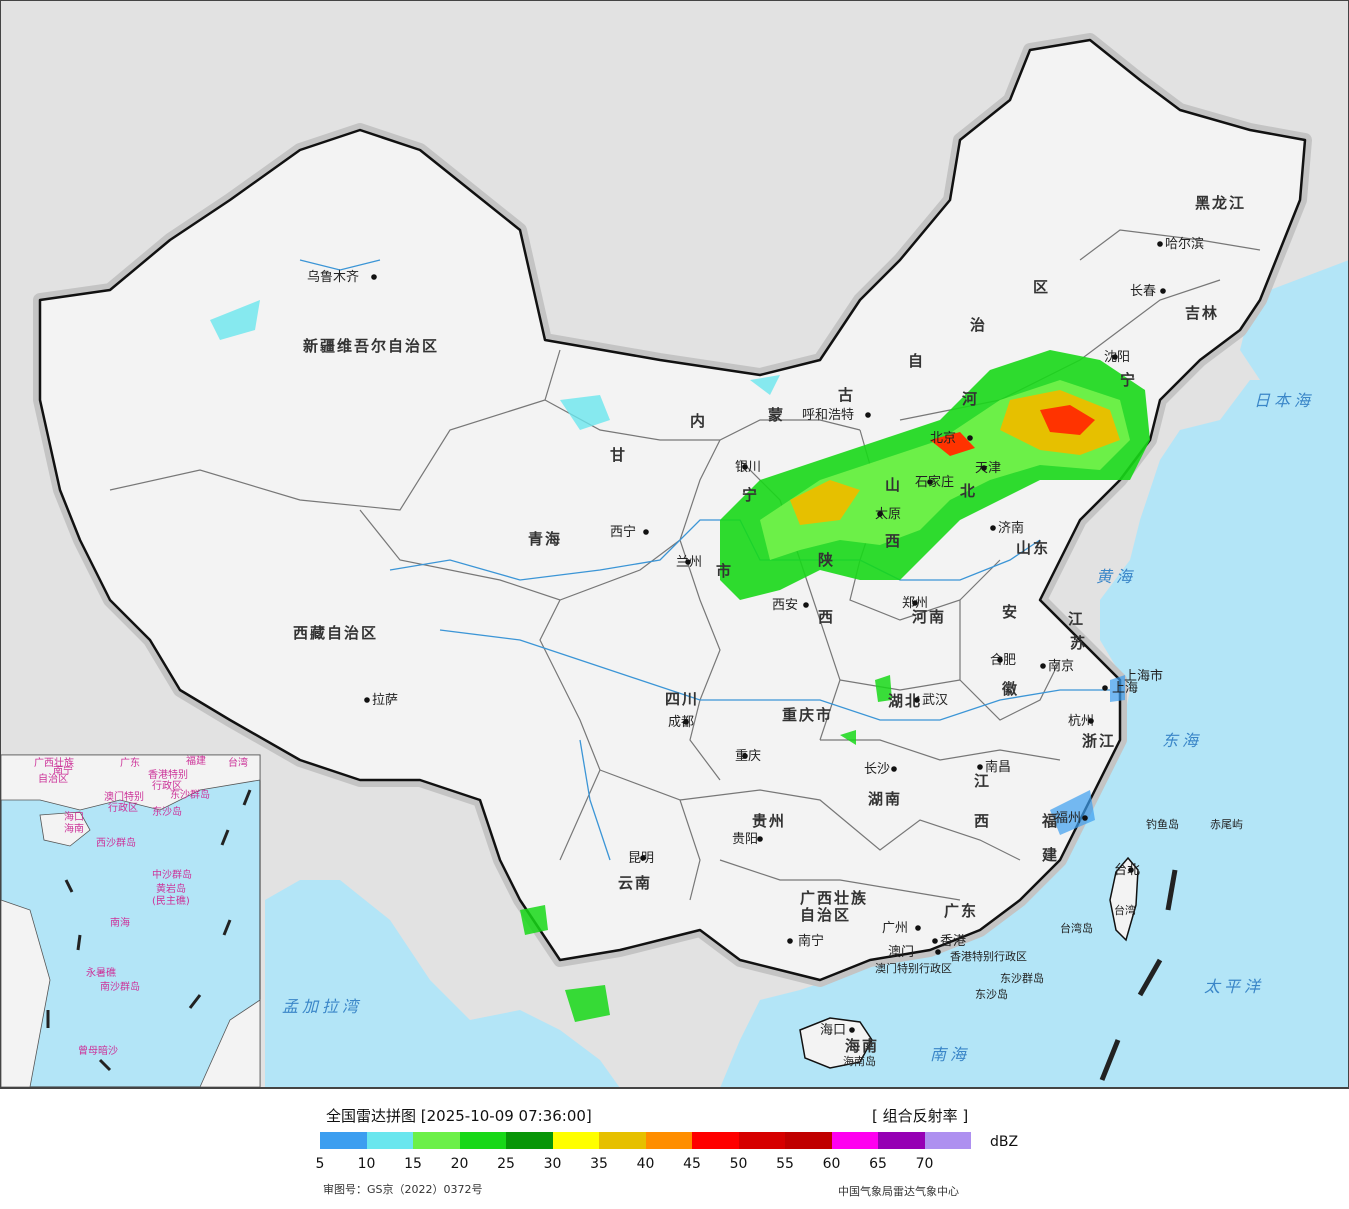  Describe the element at coordinates (1294, 320) in the screenshot. I see `sea-japan` at that location.